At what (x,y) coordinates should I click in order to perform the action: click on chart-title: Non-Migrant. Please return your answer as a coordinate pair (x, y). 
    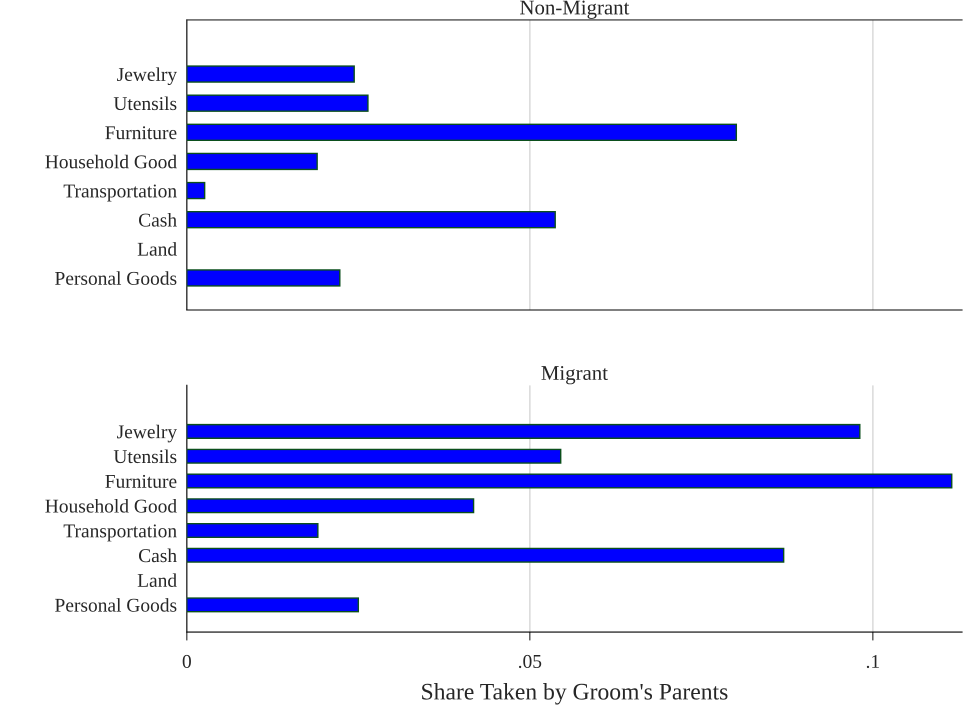
    Looking at the image, I should click on (575, 9).